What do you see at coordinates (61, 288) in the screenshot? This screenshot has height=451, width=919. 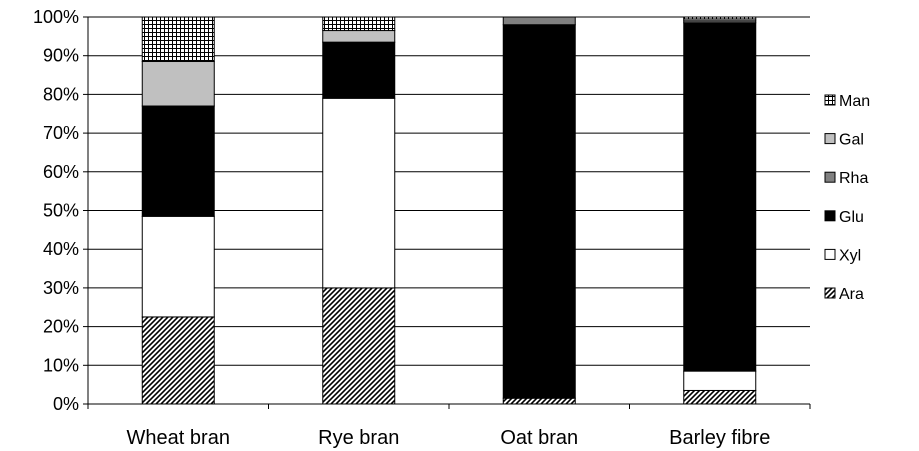 I see `y-tick-label: 30%` at bounding box center [61, 288].